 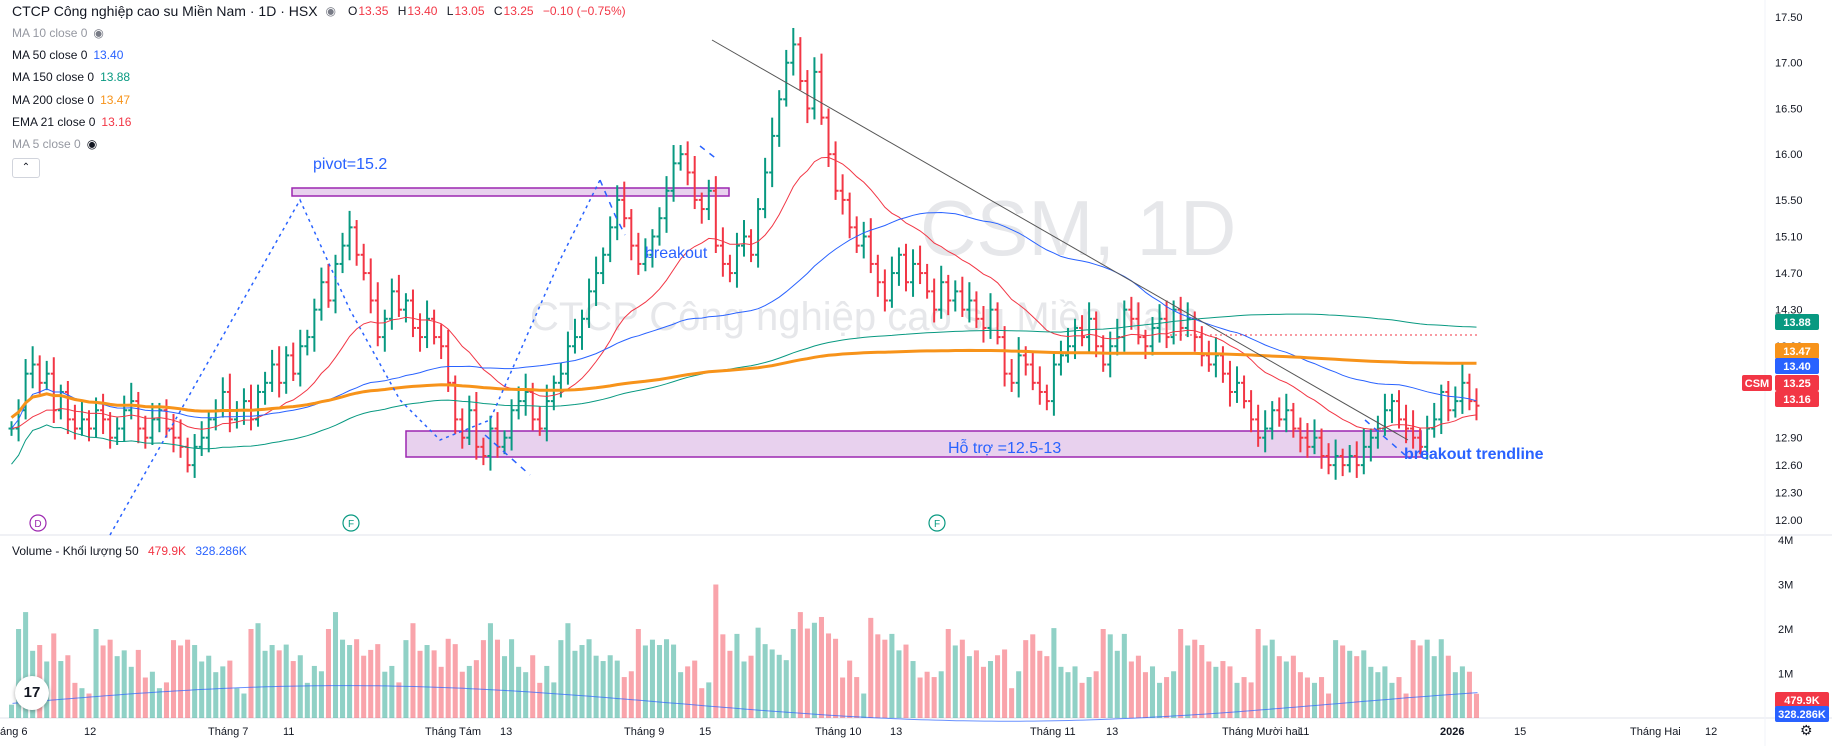 What do you see at coordinates (507, 455) in the screenshot?
I see `dashed-arrow` at bounding box center [507, 455].